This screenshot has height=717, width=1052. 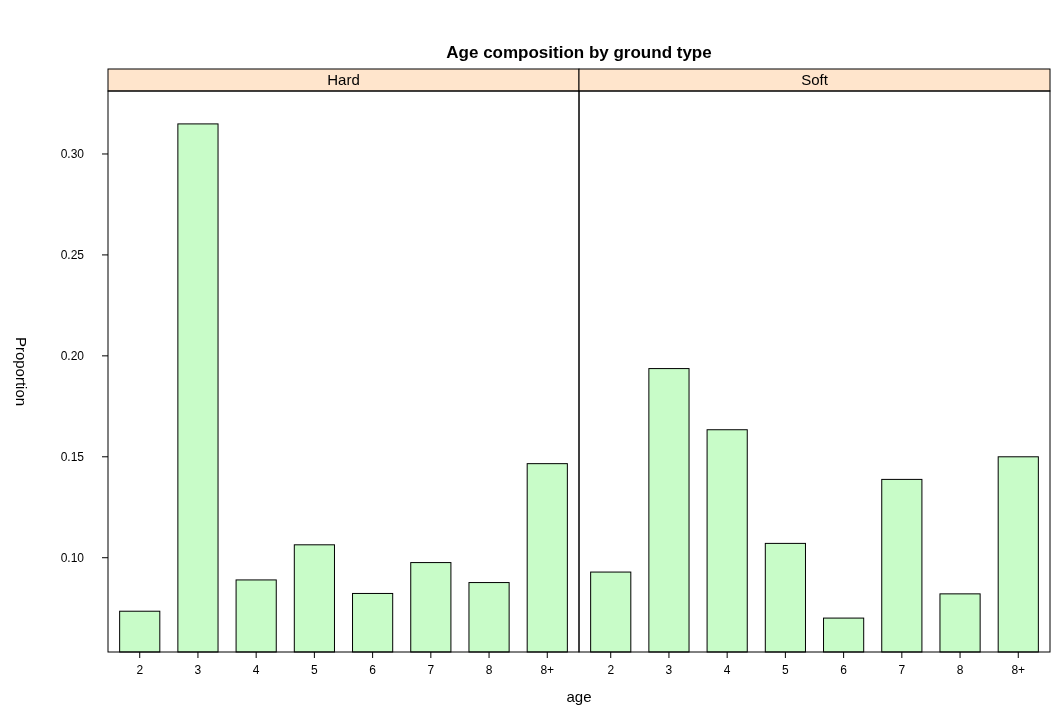 What do you see at coordinates (72, 153) in the screenshot?
I see `y-tick-label: 0.30` at bounding box center [72, 153].